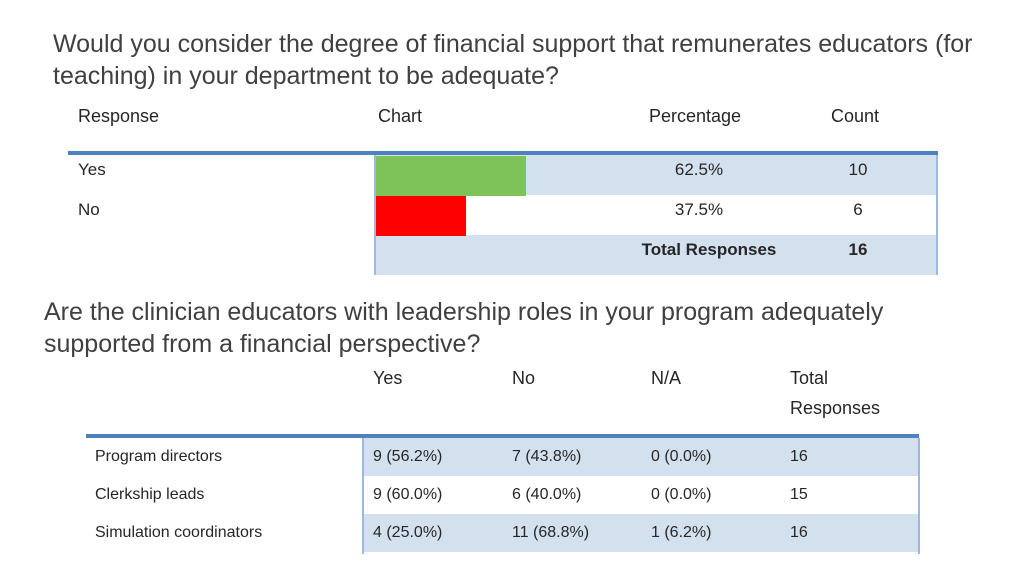 This screenshot has width=1024, height=576. I want to click on cell-total: 15, so click(799, 494).